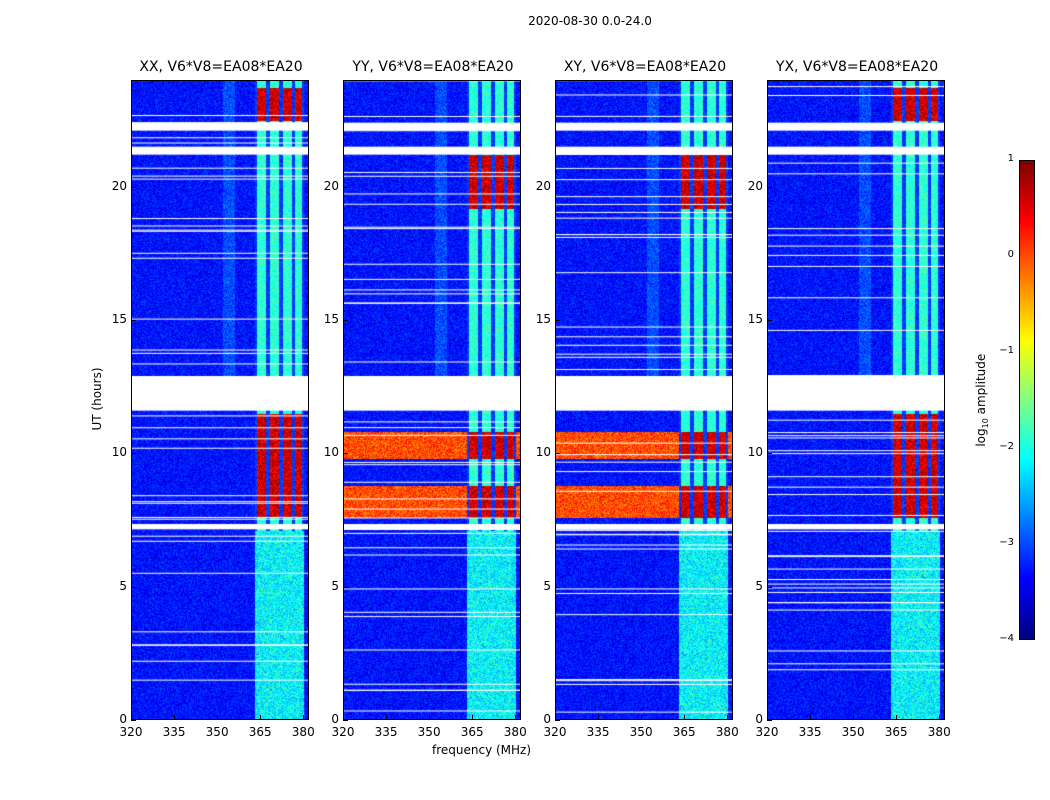 Image resolution: width=1050 pixels, height=800 pixels. Describe the element at coordinates (644, 400) in the screenshot. I see `heatmap-panel-xy` at that location.